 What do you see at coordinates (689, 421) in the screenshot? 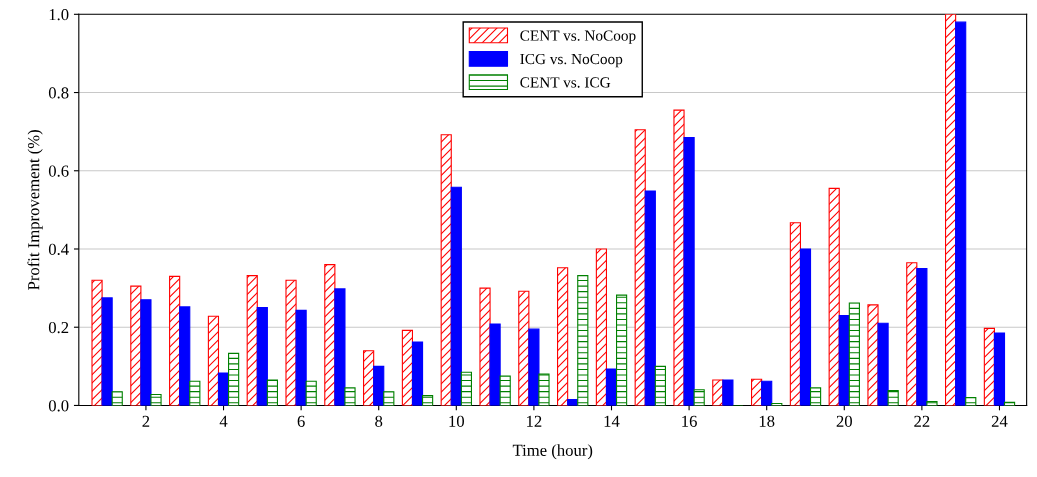
I see `x-tick-label: 16` at bounding box center [689, 421].